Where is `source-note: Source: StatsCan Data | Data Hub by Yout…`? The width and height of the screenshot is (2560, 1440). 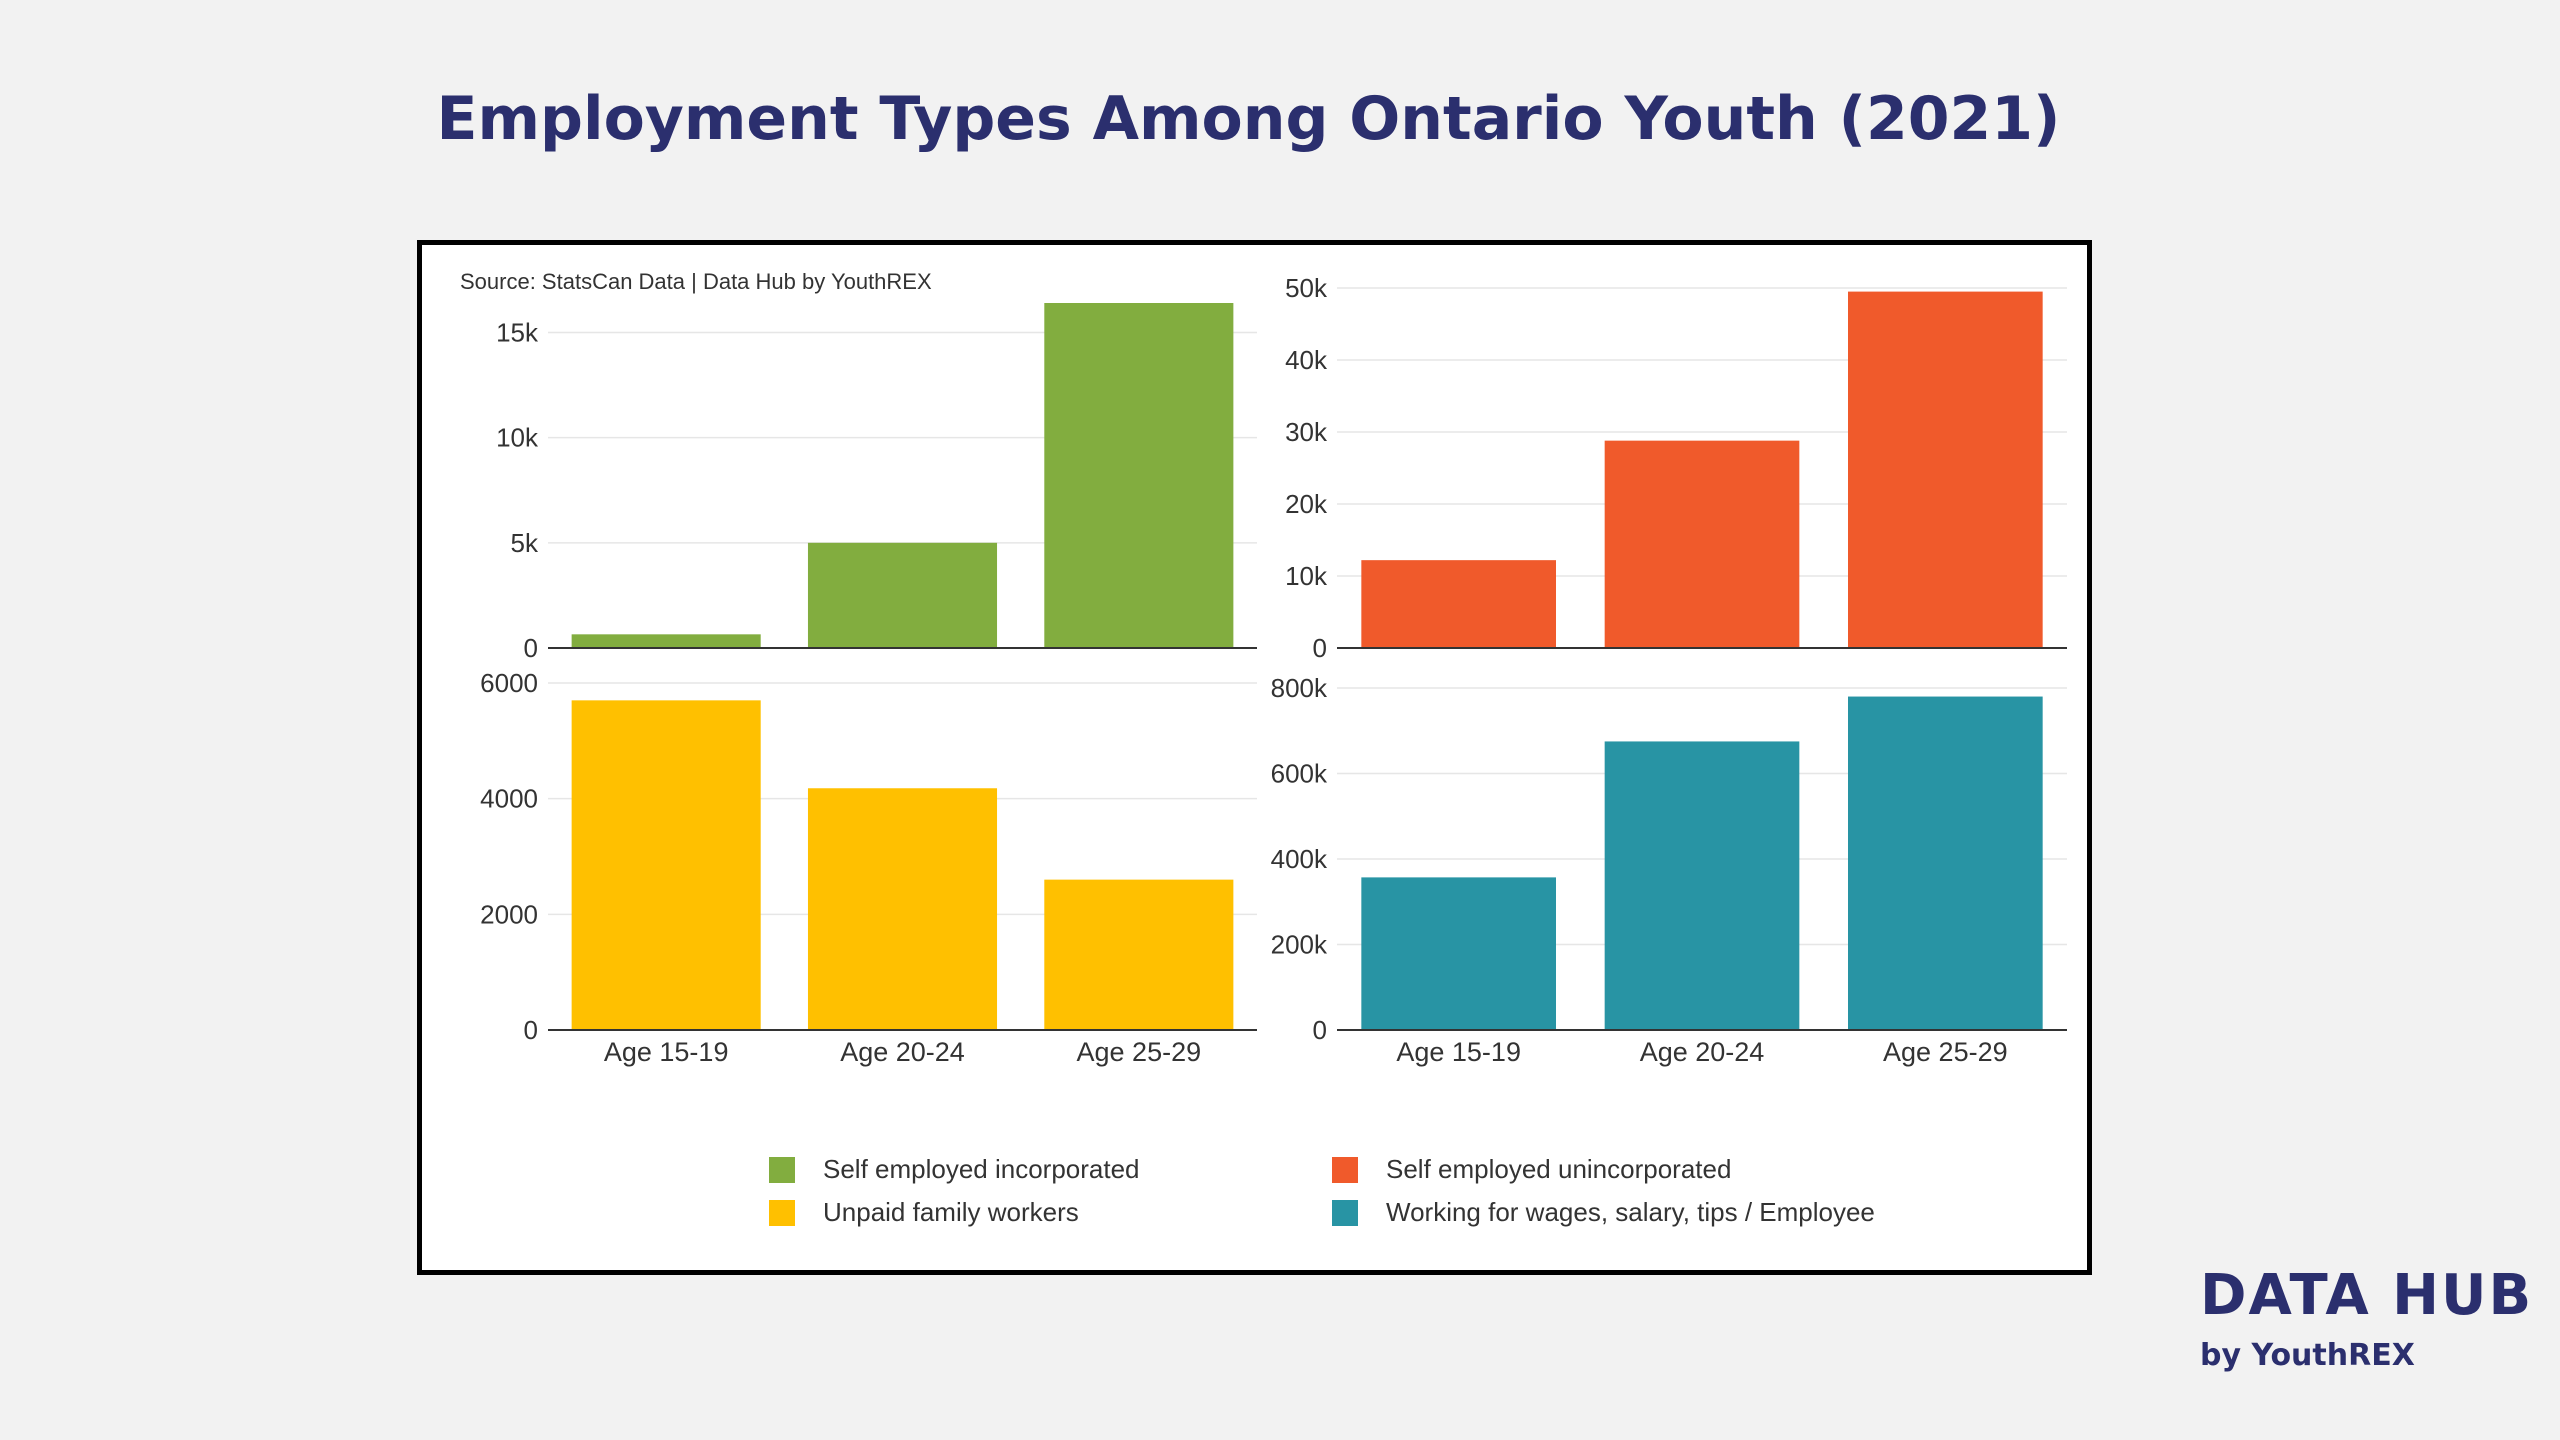
source-note: Source: StatsCan Data | Data Hub by Yout… is located at coordinates (696, 281).